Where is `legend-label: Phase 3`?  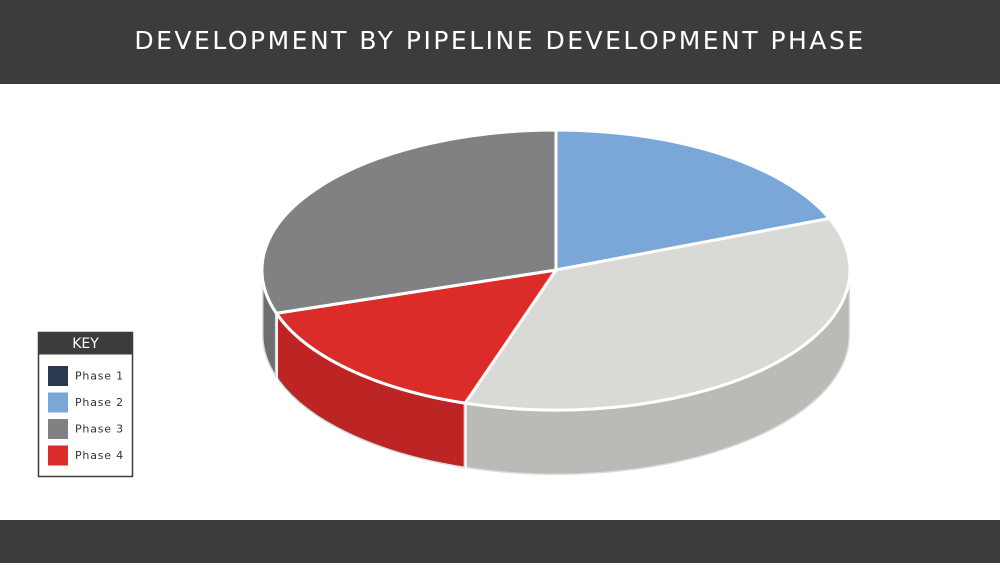
legend-label: Phase 3 is located at coordinates (99, 429).